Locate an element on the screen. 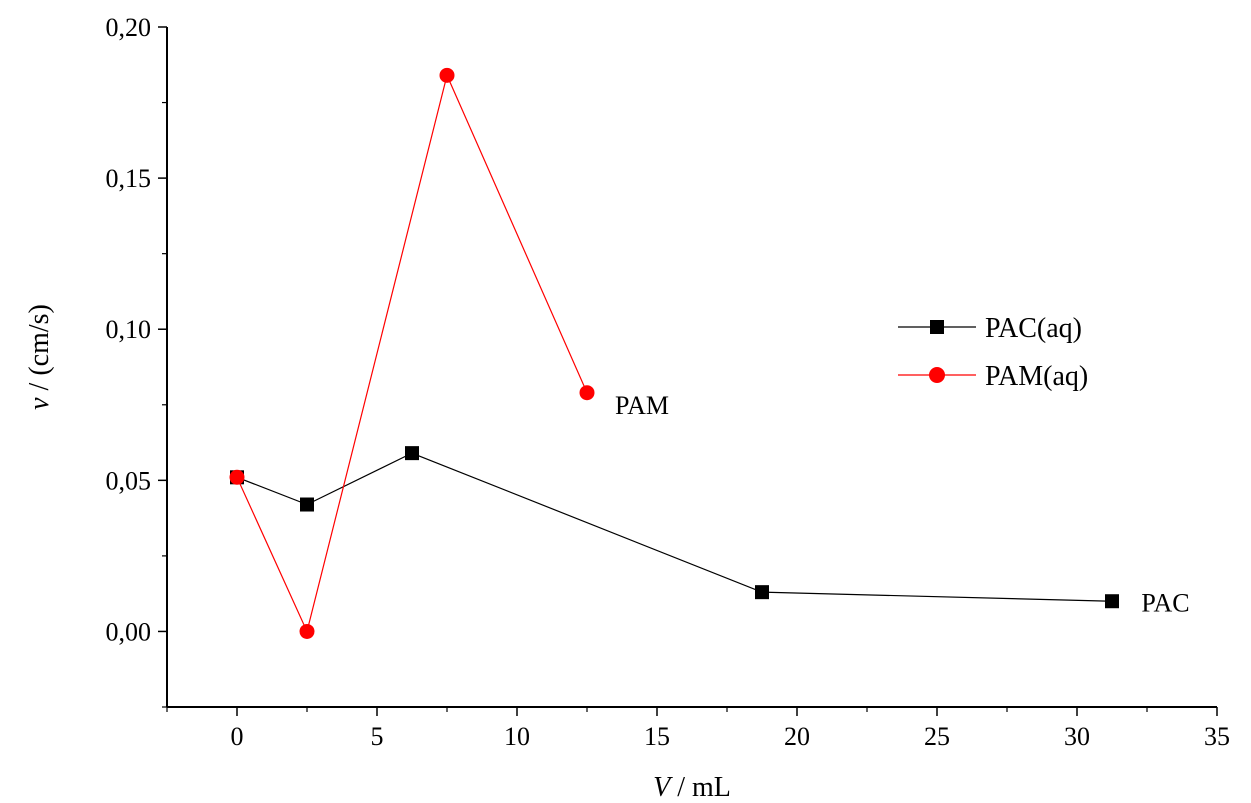 This screenshot has width=1251, height=803. x-tick-label: 15 is located at coordinates (657, 736).